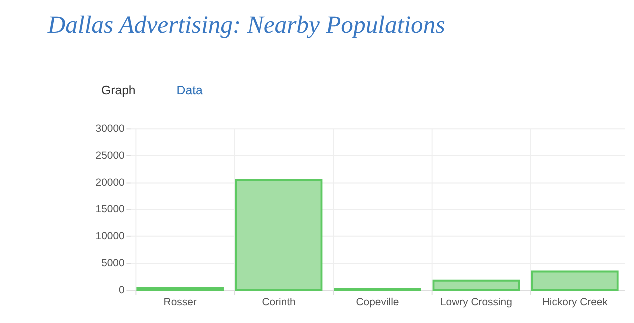 Image resolution: width=634 pixels, height=323 pixels. Describe the element at coordinates (189, 91) in the screenshot. I see `text: Data` at that location.